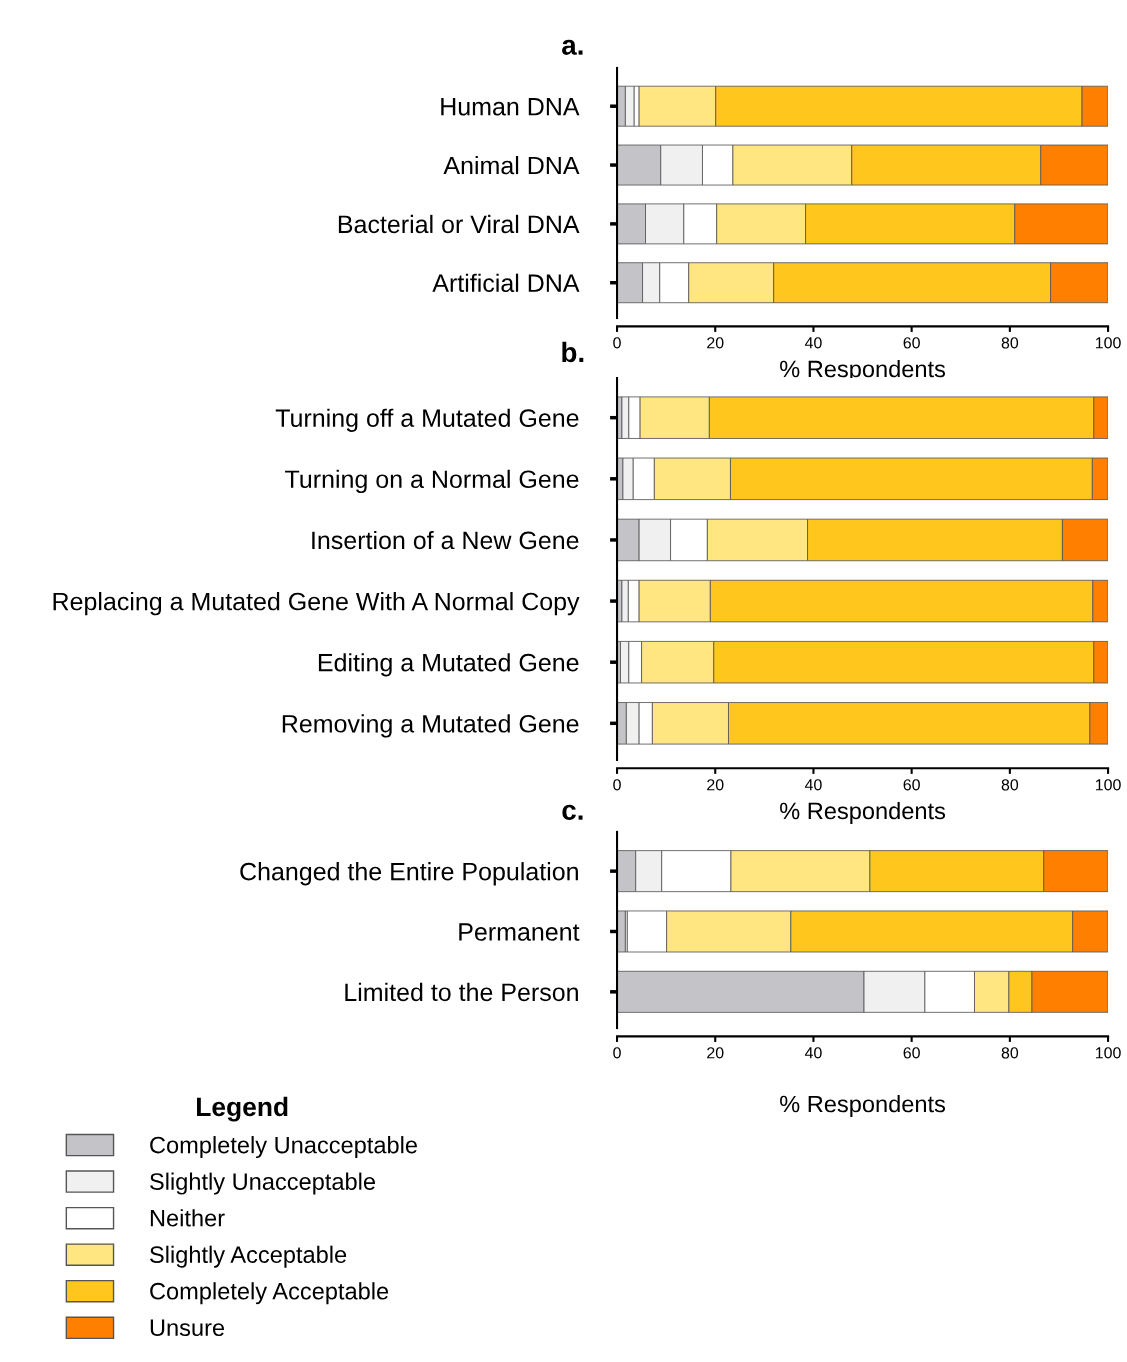  Describe the element at coordinates (461, 992) in the screenshot. I see `y-tick-label: Limited to the Person` at that location.